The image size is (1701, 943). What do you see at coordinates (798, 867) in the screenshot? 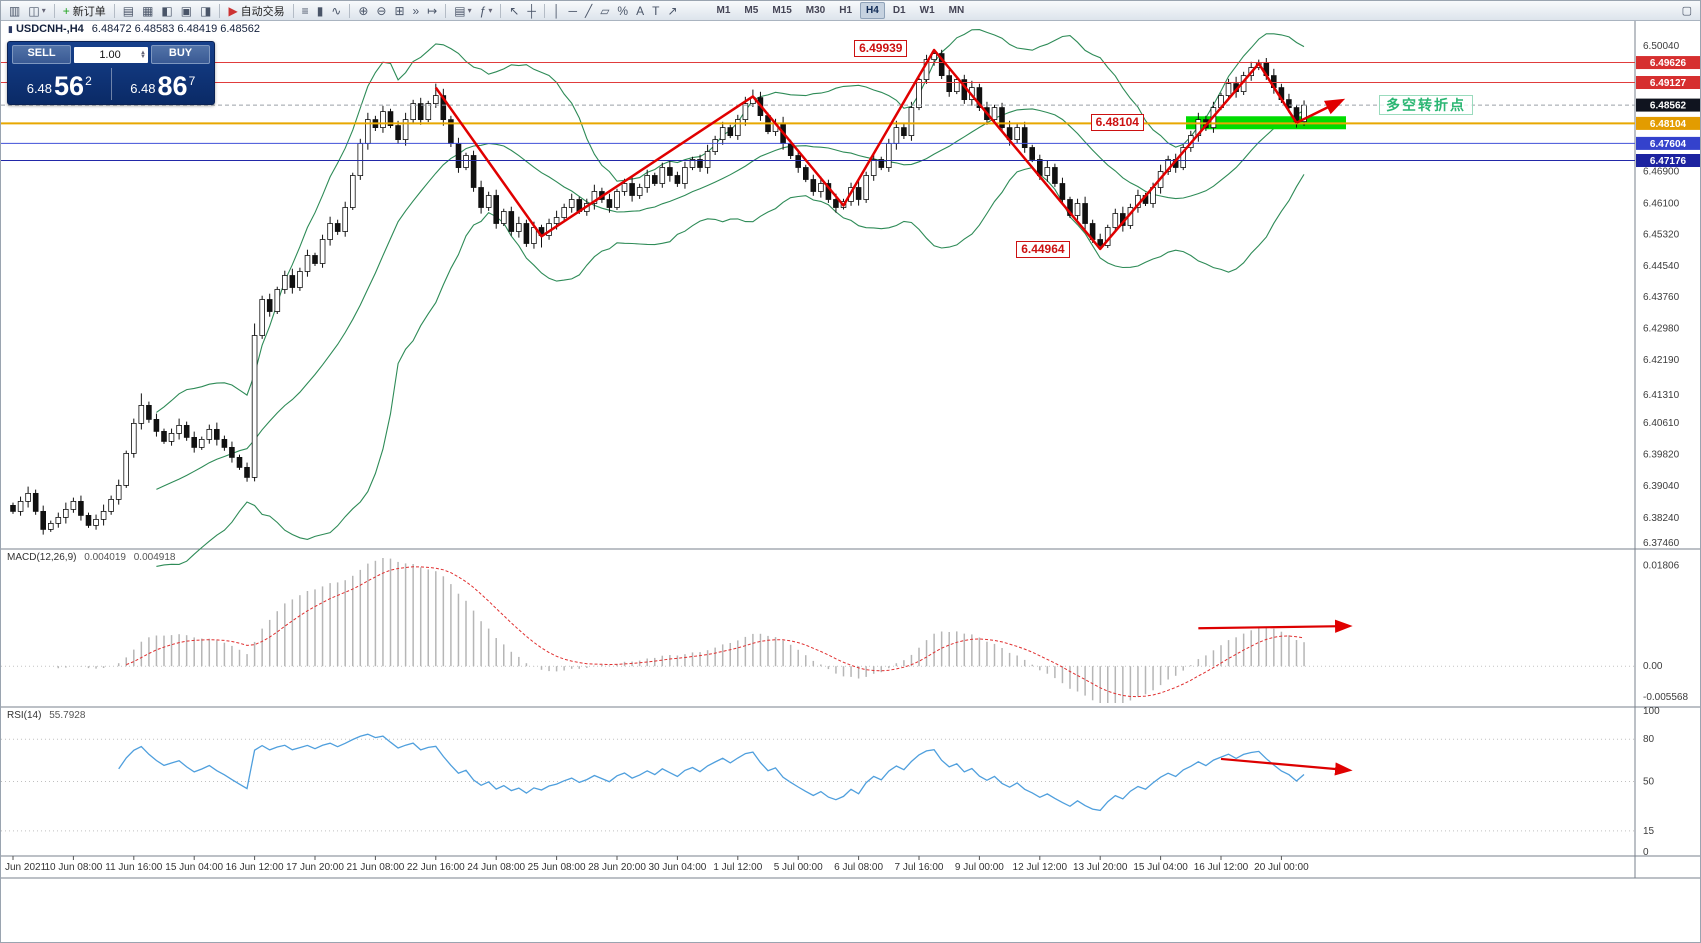
I see `svg-text: 5 Jul 00:00` at bounding box center [798, 867].